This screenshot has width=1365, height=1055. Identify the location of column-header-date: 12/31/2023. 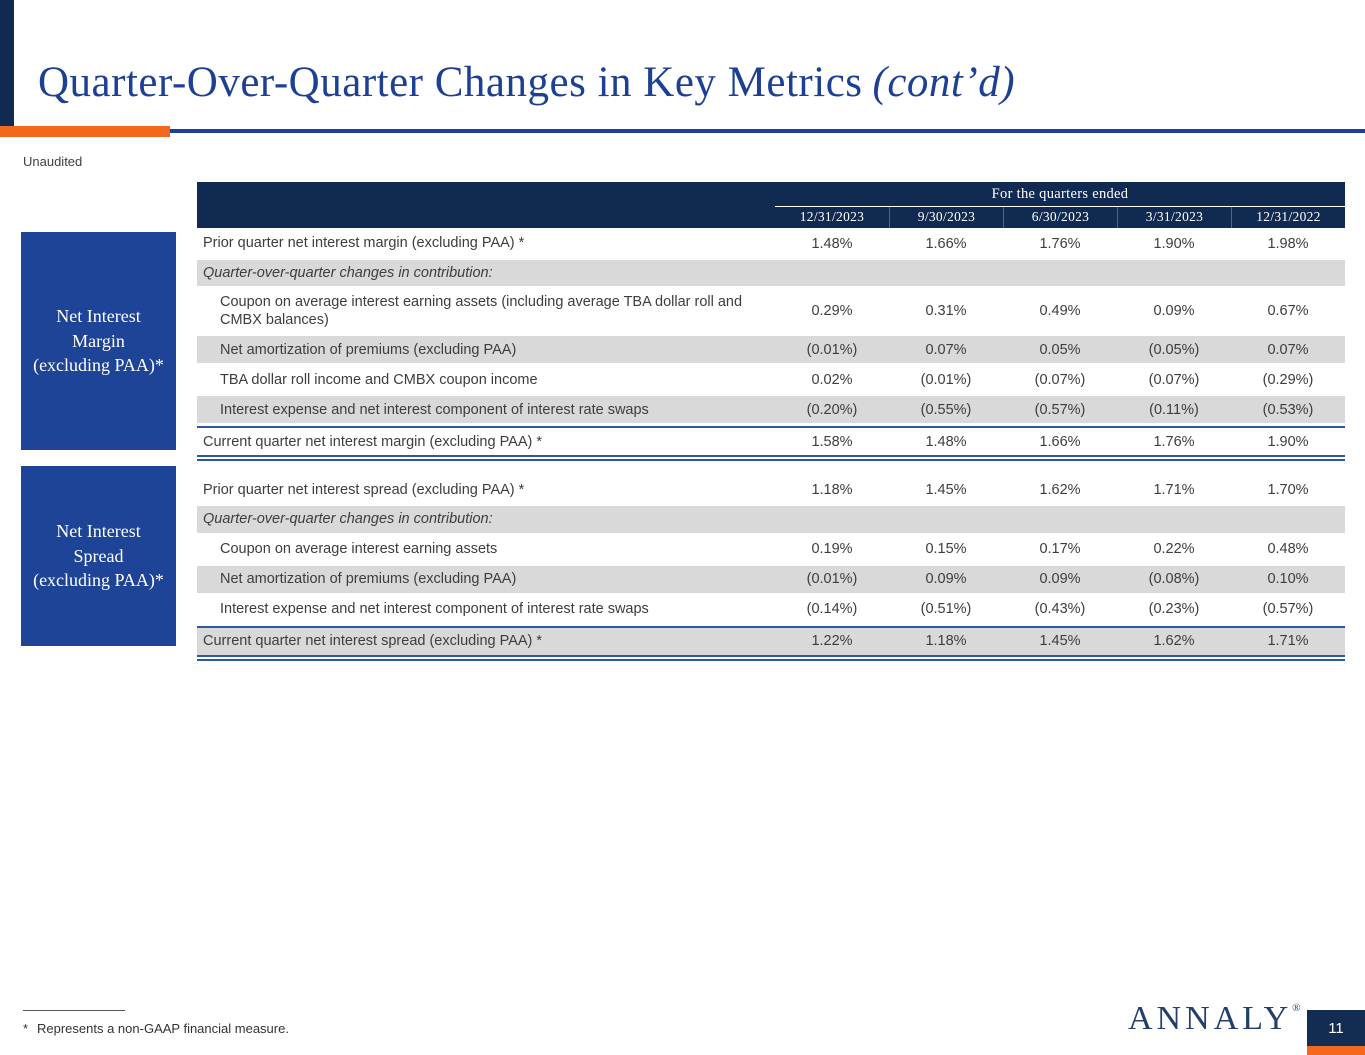
(832, 216).